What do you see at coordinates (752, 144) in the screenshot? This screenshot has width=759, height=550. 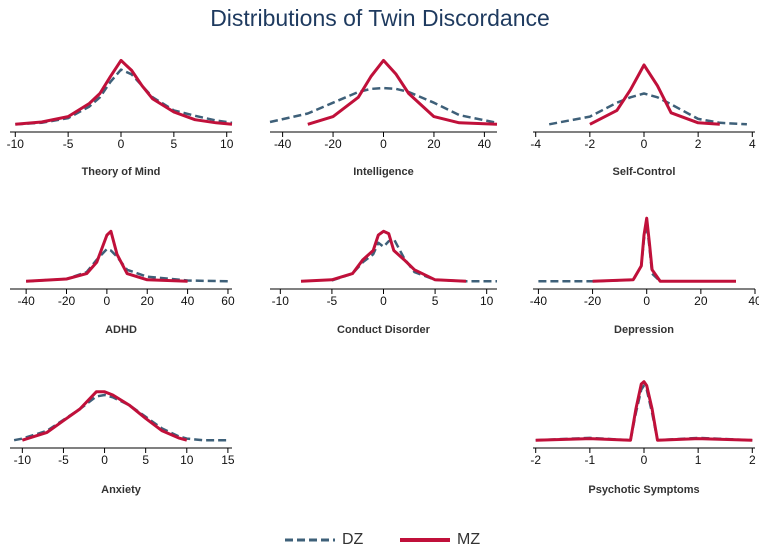 I see `x-tick-label: 4` at bounding box center [752, 144].